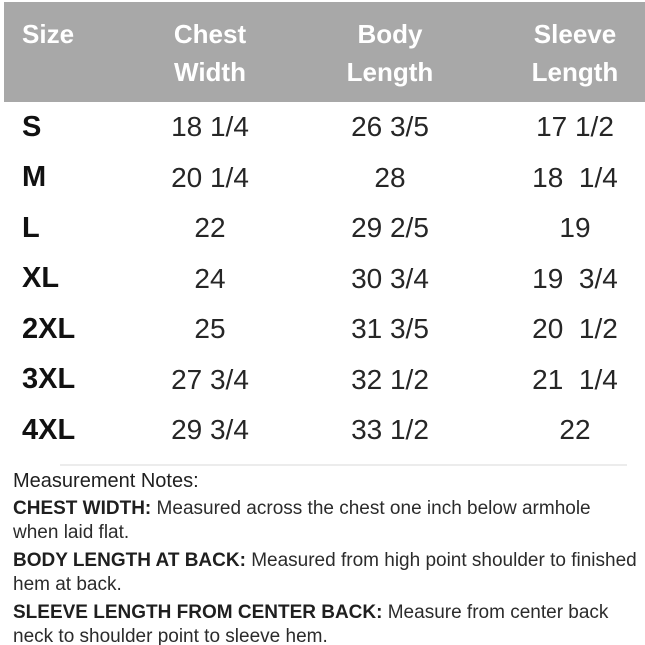 This screenshot has height=645, width=645. What do you see at coordinates (210, 127) in the screenshot?
I see `chest-width-cell: 18 1/4` at bounding box center [210, 127].